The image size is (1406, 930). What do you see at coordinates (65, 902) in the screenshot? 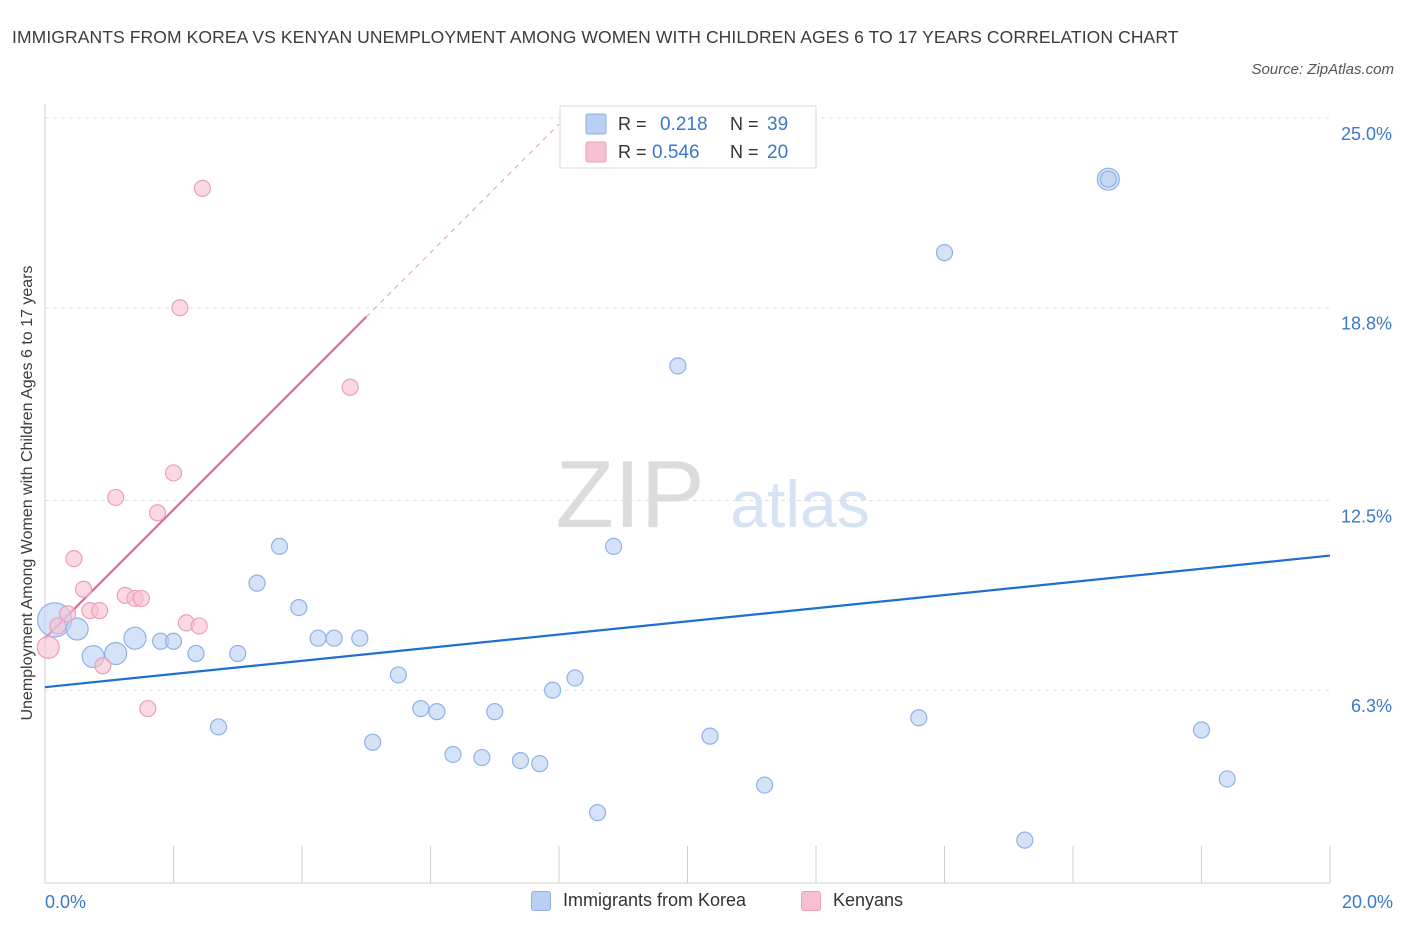
I see `x-tick-label: 0.0%` at bounding box center [65, 902].